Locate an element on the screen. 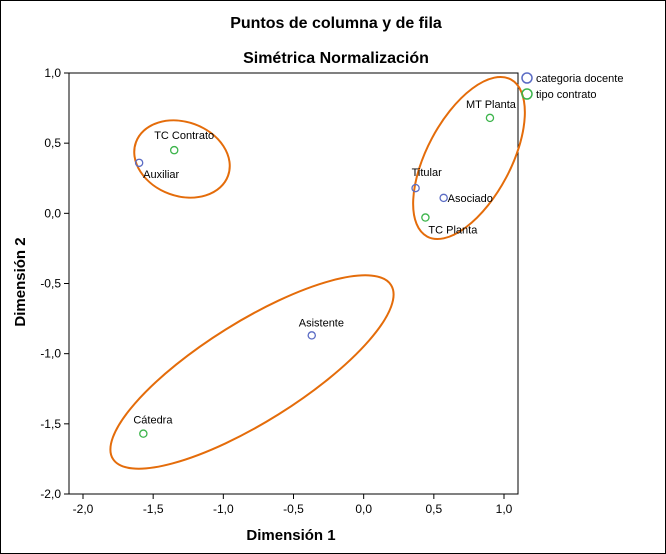 The height and width of the screenshot is (554, 666). point-label: Titular is located at coordinates (427, 173).